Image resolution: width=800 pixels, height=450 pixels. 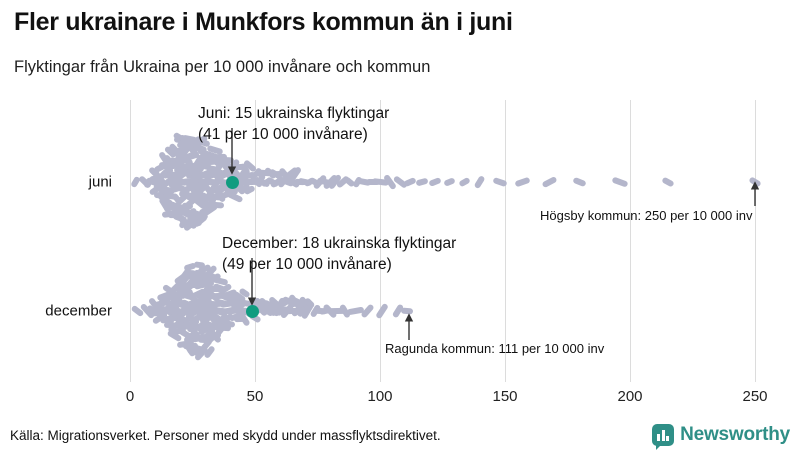 What do you see at coordinates (100, 182) in the screenshot?
I see `y-axis-category-label-juni: juni` at bounding box center [100, 182].